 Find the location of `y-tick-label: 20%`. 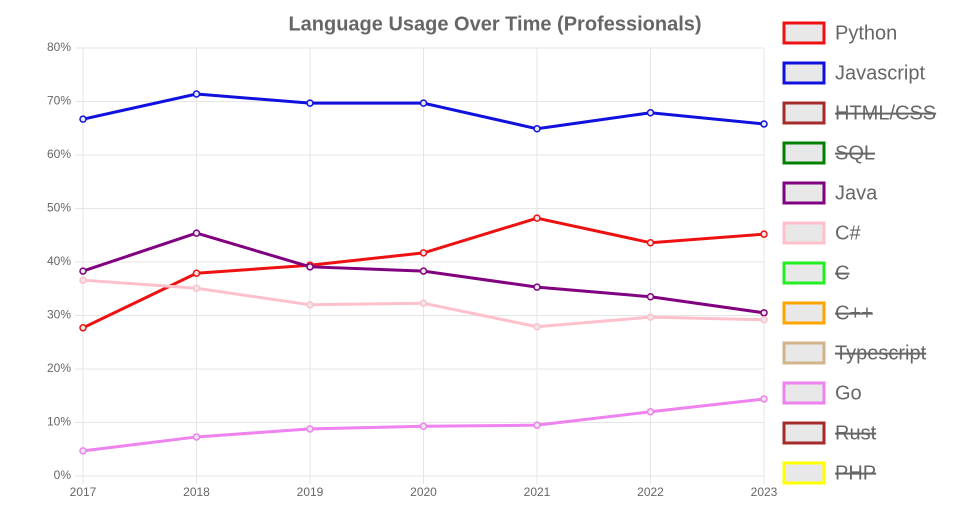

y-tick-label: 20% is located at coordinates (59, 368).